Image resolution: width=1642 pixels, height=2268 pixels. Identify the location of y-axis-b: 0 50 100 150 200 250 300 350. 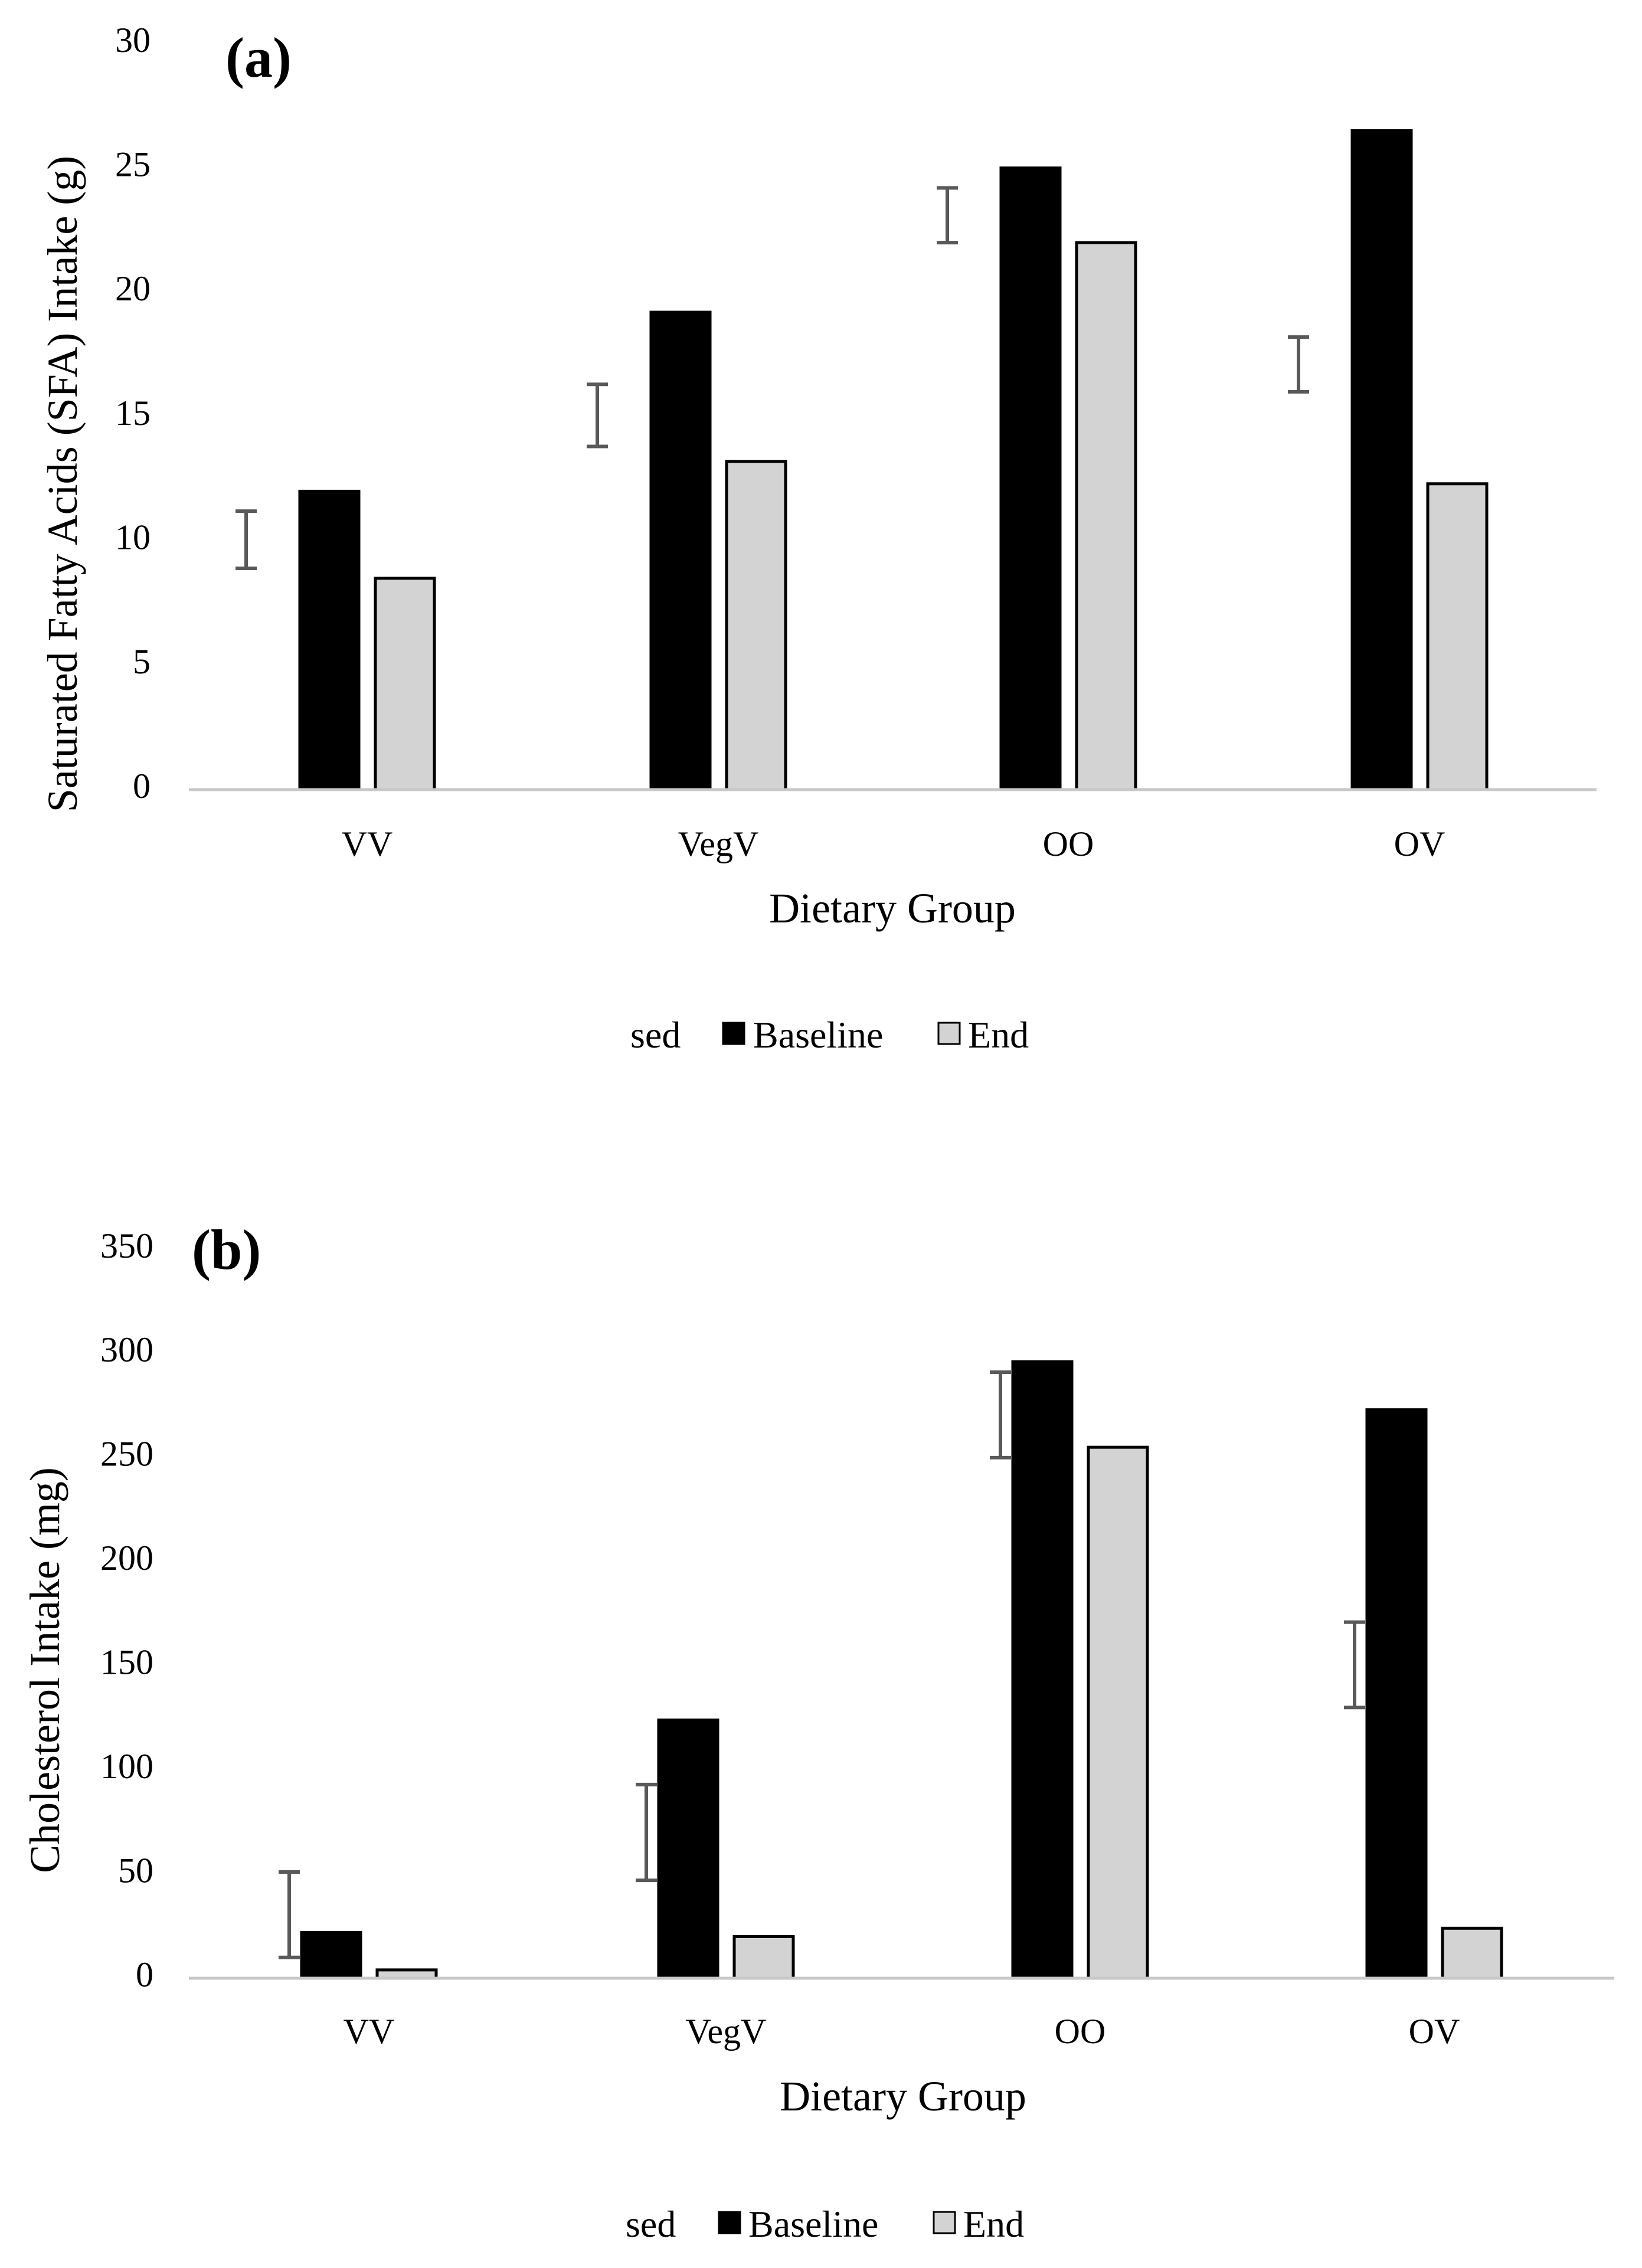
(126, 1610).